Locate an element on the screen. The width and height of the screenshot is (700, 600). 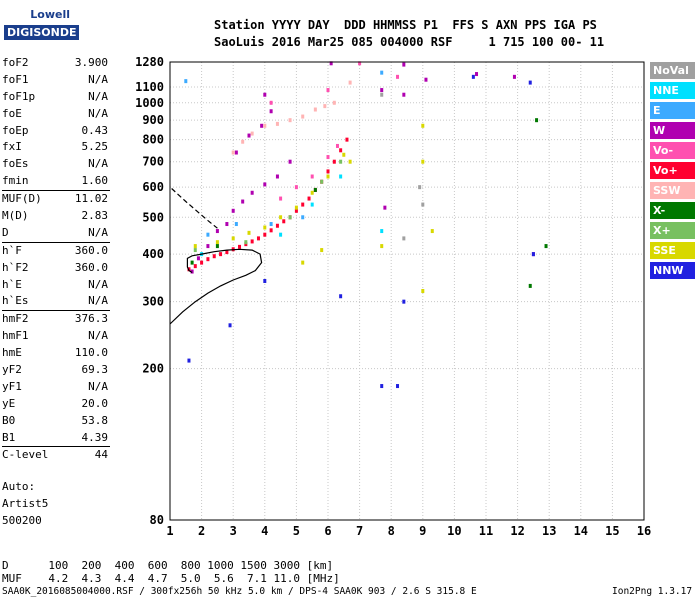
legend-item: E is located at coordinates (672, 110).